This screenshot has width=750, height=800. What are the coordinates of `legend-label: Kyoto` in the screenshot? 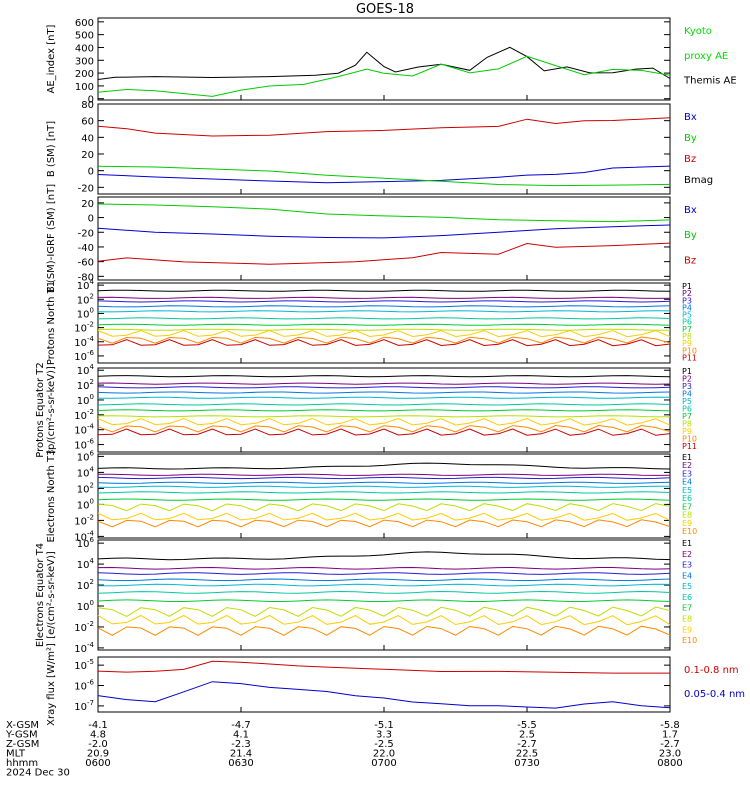 It's located at (698, 31).